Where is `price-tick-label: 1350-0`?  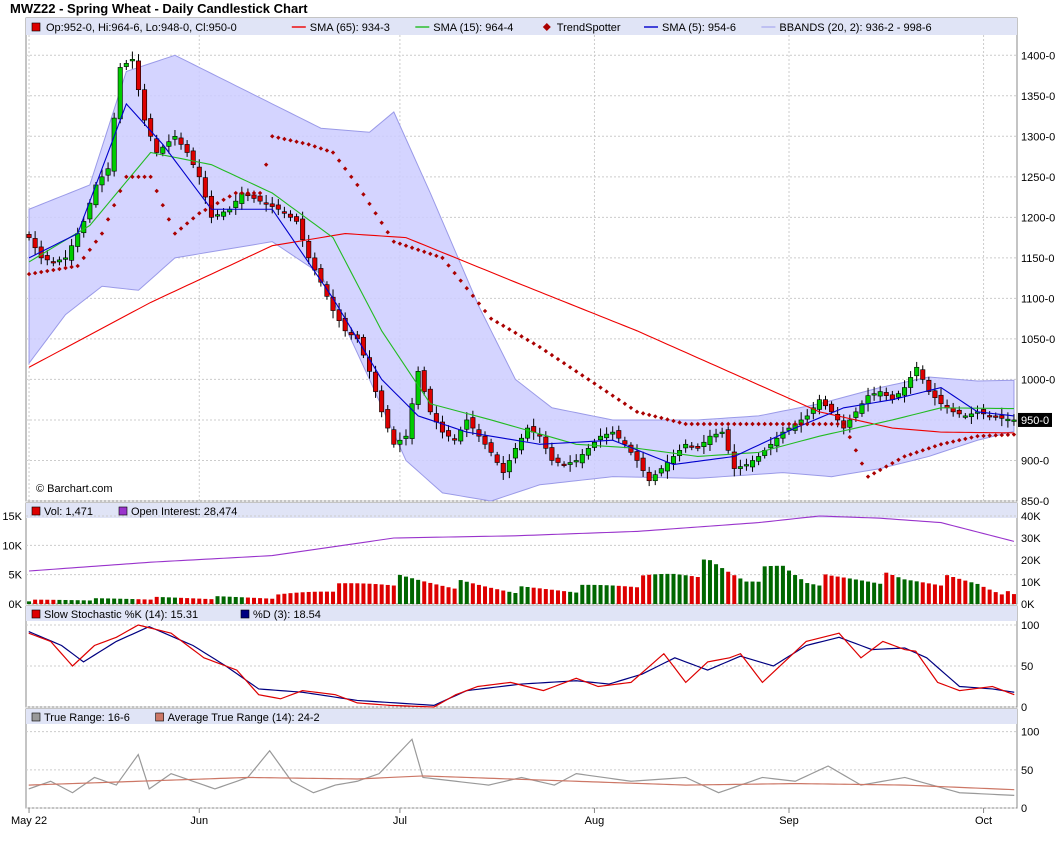 price-tick-label: 1350-0 is located at coordinates (1038, 97).